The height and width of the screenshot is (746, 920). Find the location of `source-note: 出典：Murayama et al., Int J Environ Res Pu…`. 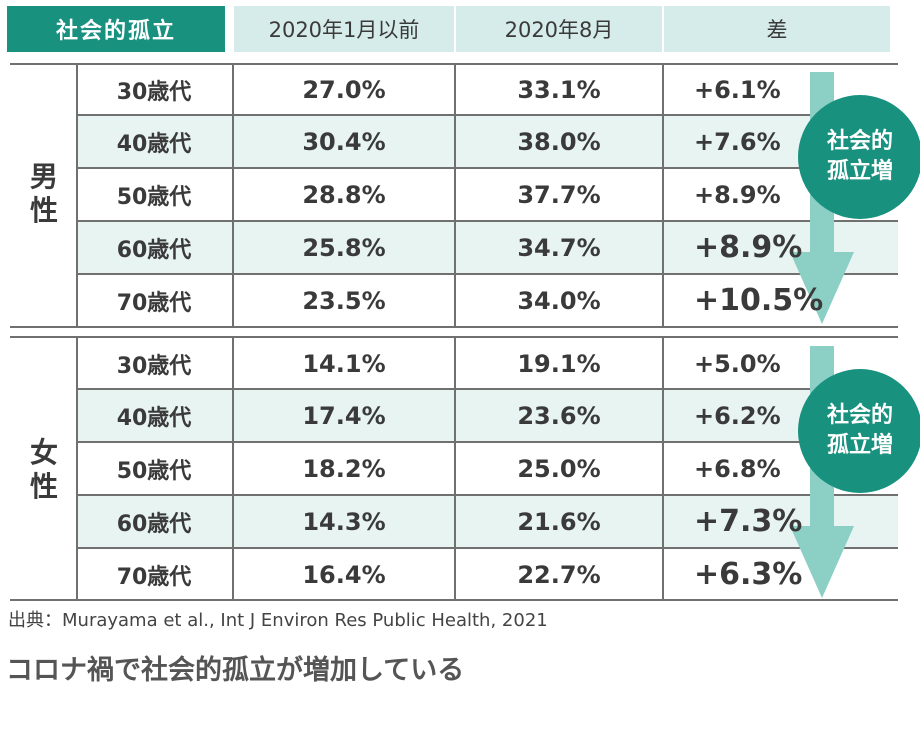

source-note: 出典：Murayama et al., Int J Environ Res Pu… is located at coordinates (278, 620).